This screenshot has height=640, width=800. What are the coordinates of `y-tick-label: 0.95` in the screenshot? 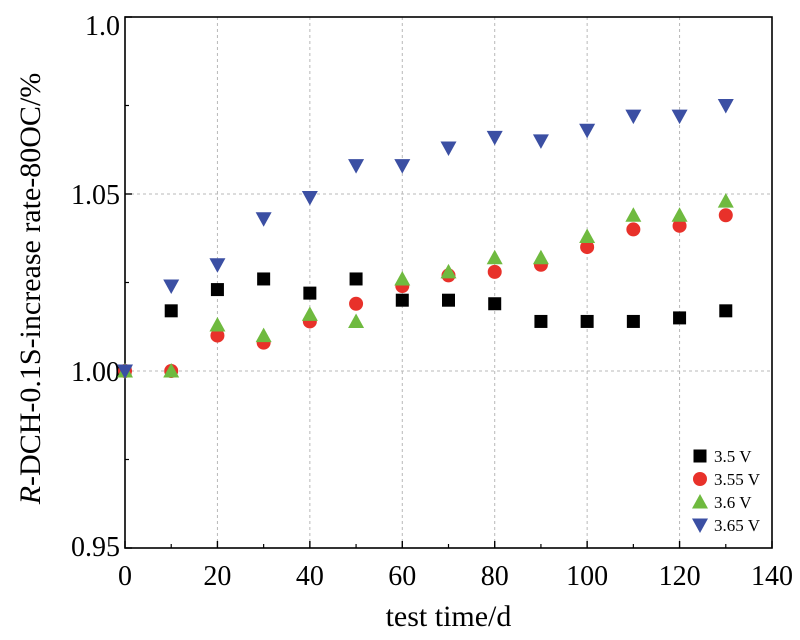 It's located at (95, 547).